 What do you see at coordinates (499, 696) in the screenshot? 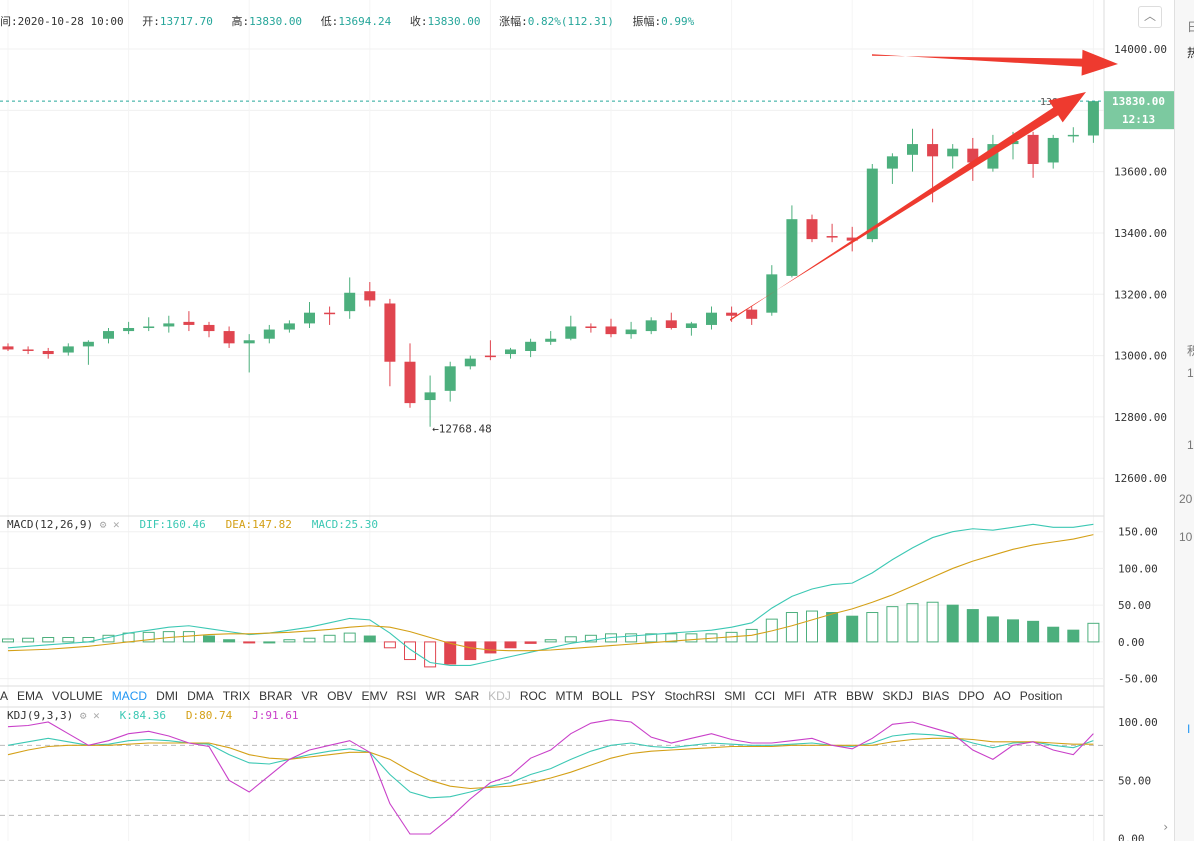
I see `indicator-tab-kdj: KDJ` at bounding box center [499, 696].